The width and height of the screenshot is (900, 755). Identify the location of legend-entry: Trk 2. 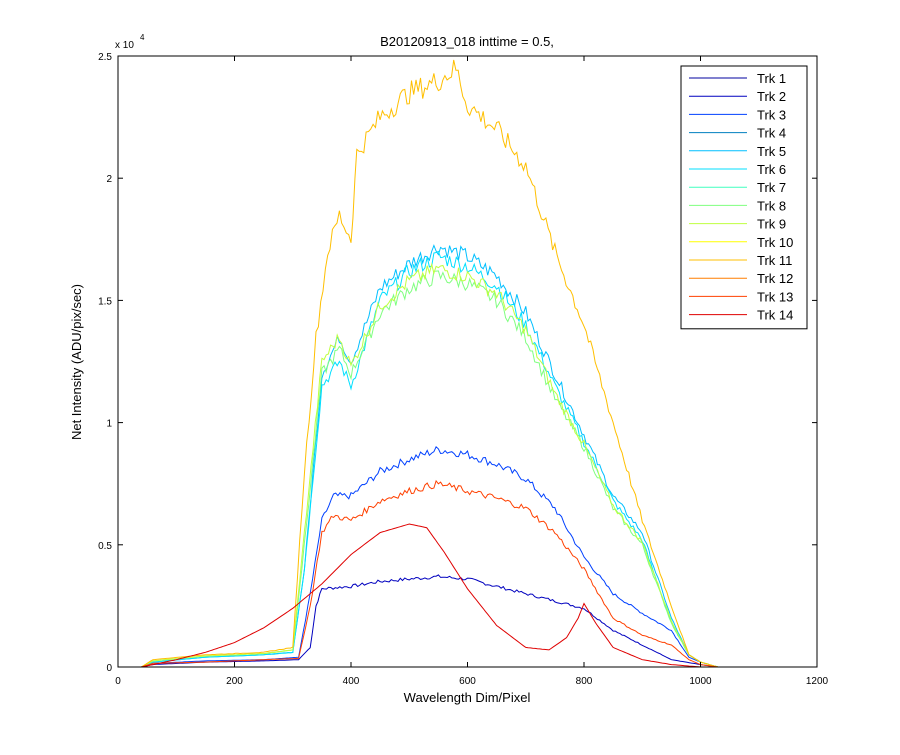
(771, 96).